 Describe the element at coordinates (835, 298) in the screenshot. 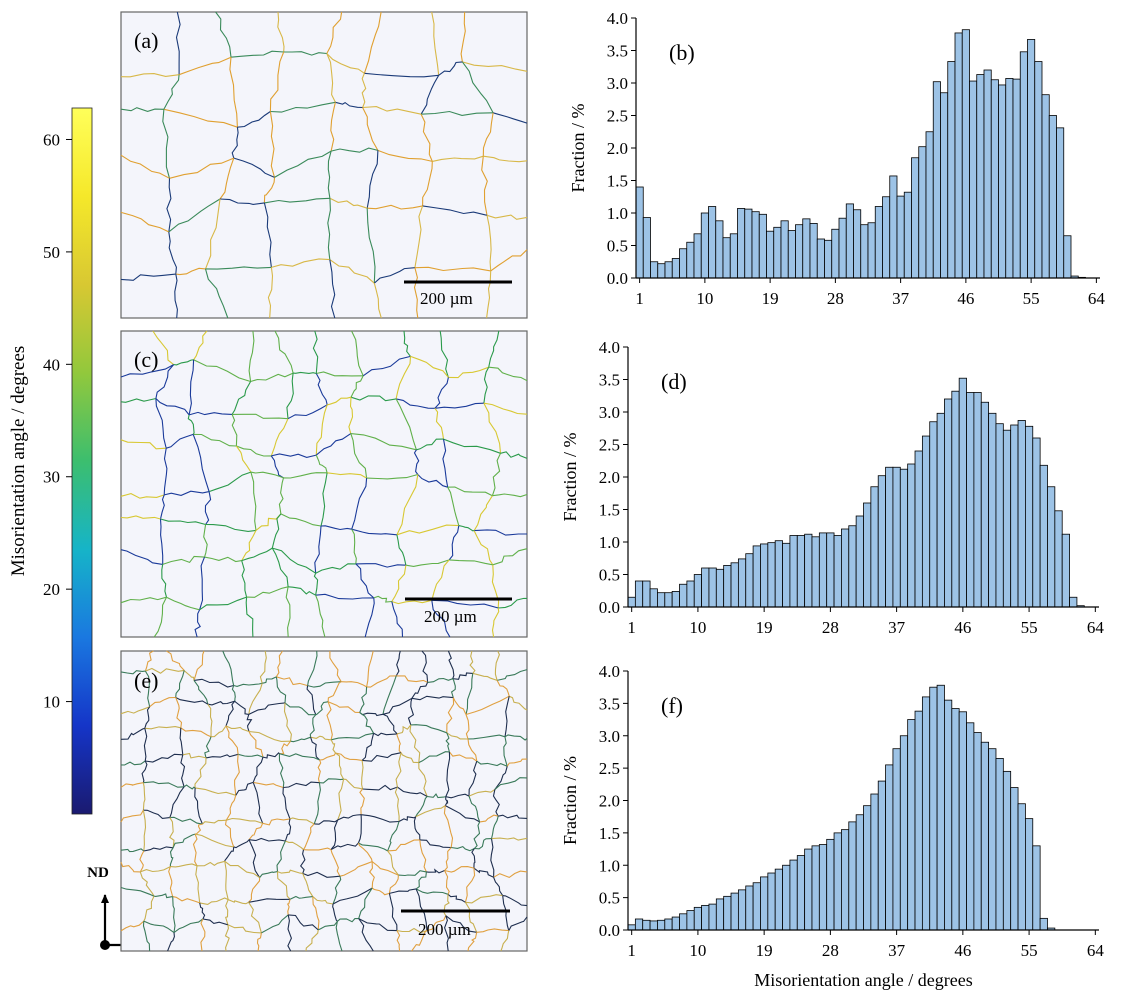

I see `x-tick-label: 28` at that location.